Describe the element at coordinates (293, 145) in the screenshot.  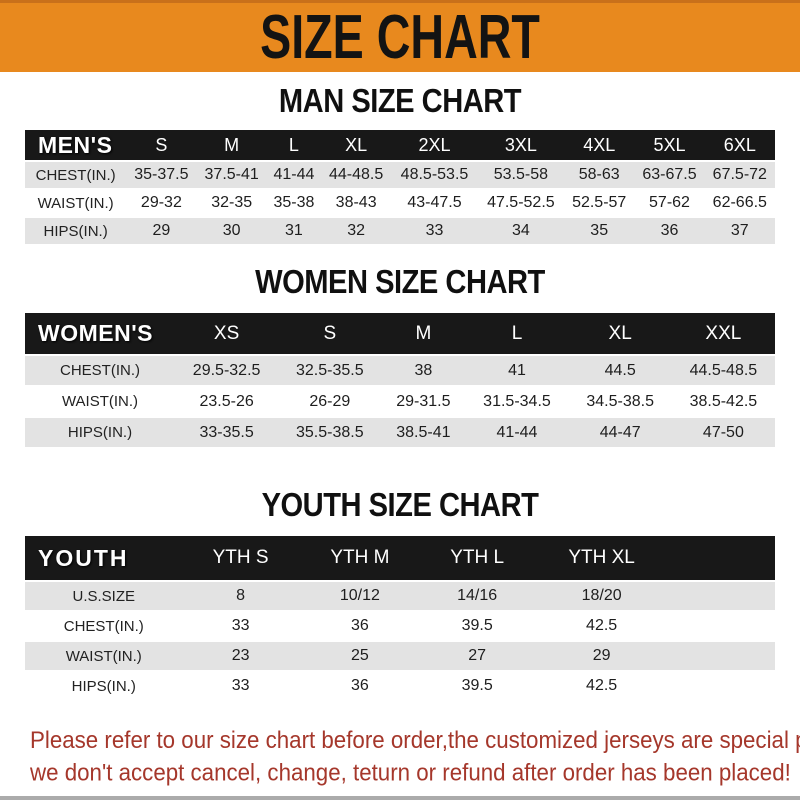
I see `column-header: L` at that location.